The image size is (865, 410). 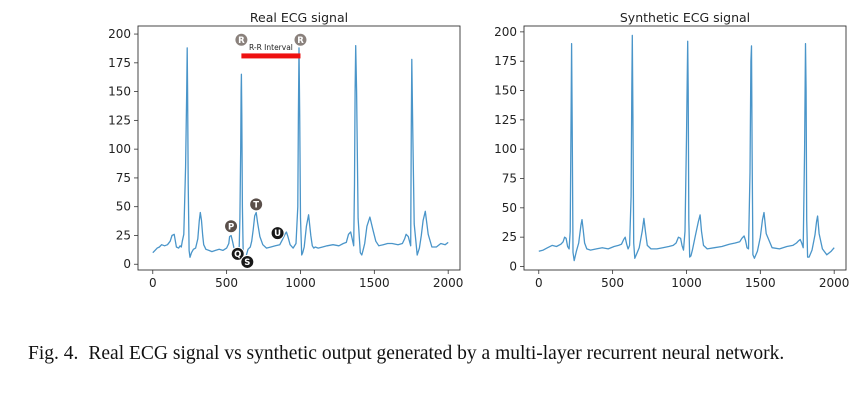 I want to click on wave-marker-q: Q, so click(x=237, y=253).